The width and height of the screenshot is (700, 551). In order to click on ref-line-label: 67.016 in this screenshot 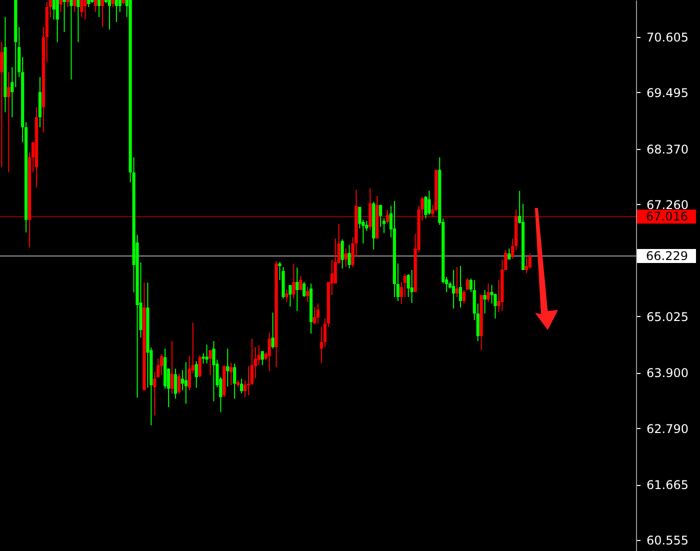, I will do `click(667, 217)`.